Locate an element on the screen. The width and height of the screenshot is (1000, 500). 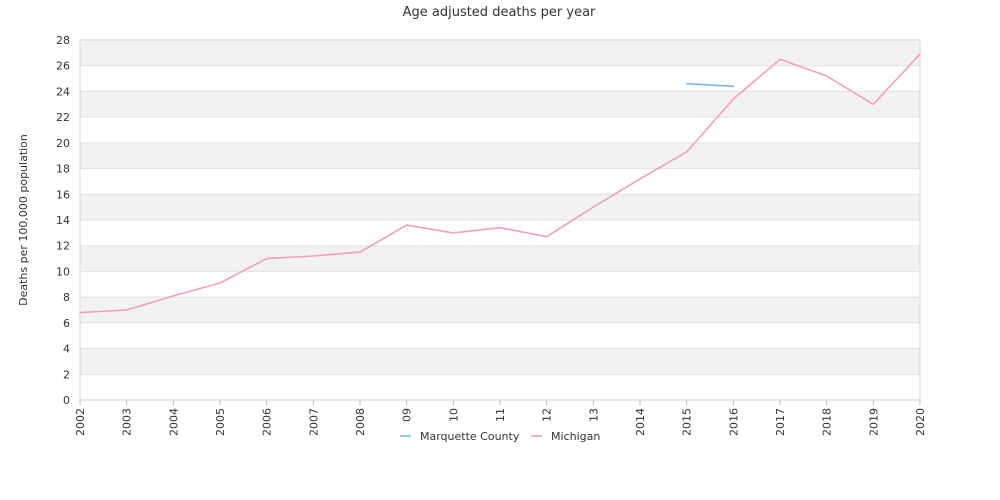
x-tick-label: 2014 is located at coordinates (640, 422).